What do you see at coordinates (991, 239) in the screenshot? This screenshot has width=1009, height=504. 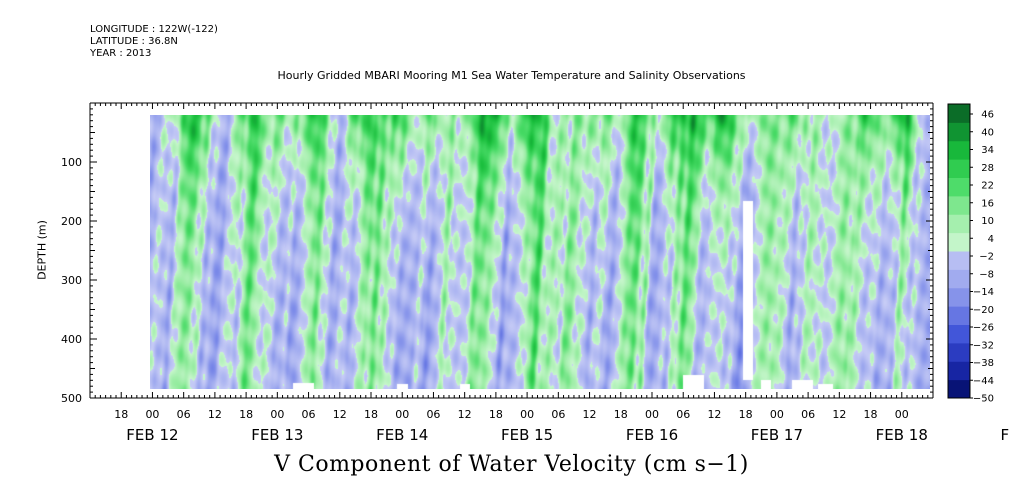 I see `colorbar-label: 4` at bounding box center [991, 239].